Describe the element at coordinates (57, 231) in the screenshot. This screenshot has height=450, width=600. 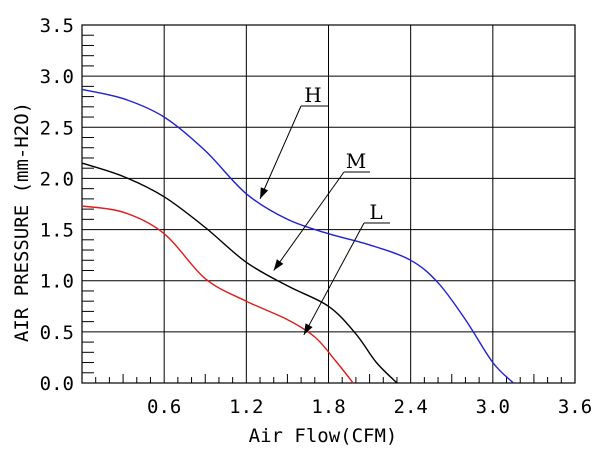
I see `y-tick-label: 1.5` at that location.